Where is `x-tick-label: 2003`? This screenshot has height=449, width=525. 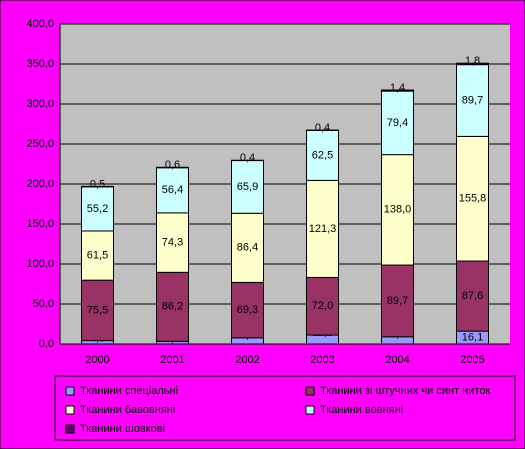 x-tick-label: 2003 is located at coordinates (322, 360).